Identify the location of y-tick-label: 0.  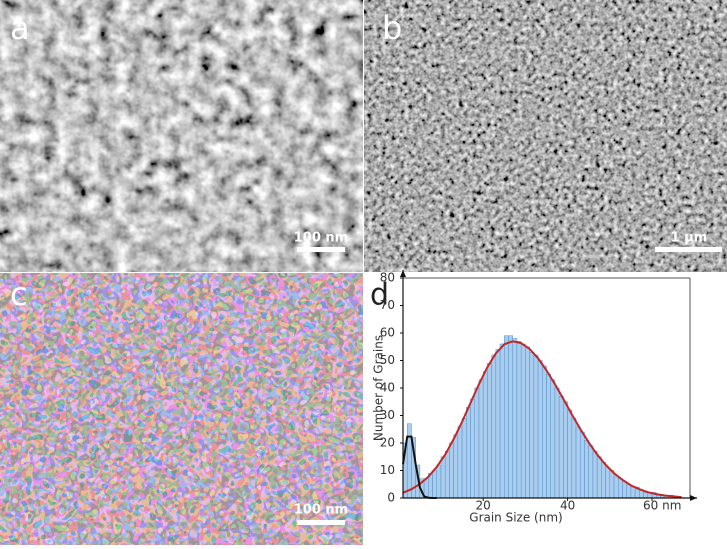
(391, 498).